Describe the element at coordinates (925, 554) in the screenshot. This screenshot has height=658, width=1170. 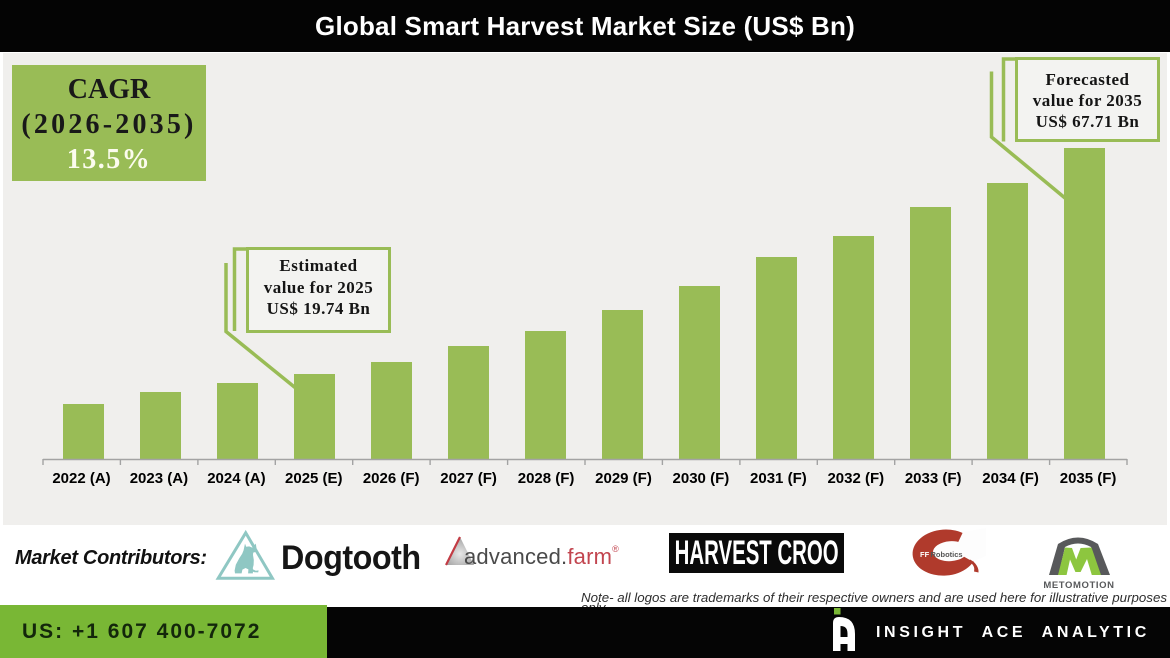
I see `svg-text: FF` at that location.